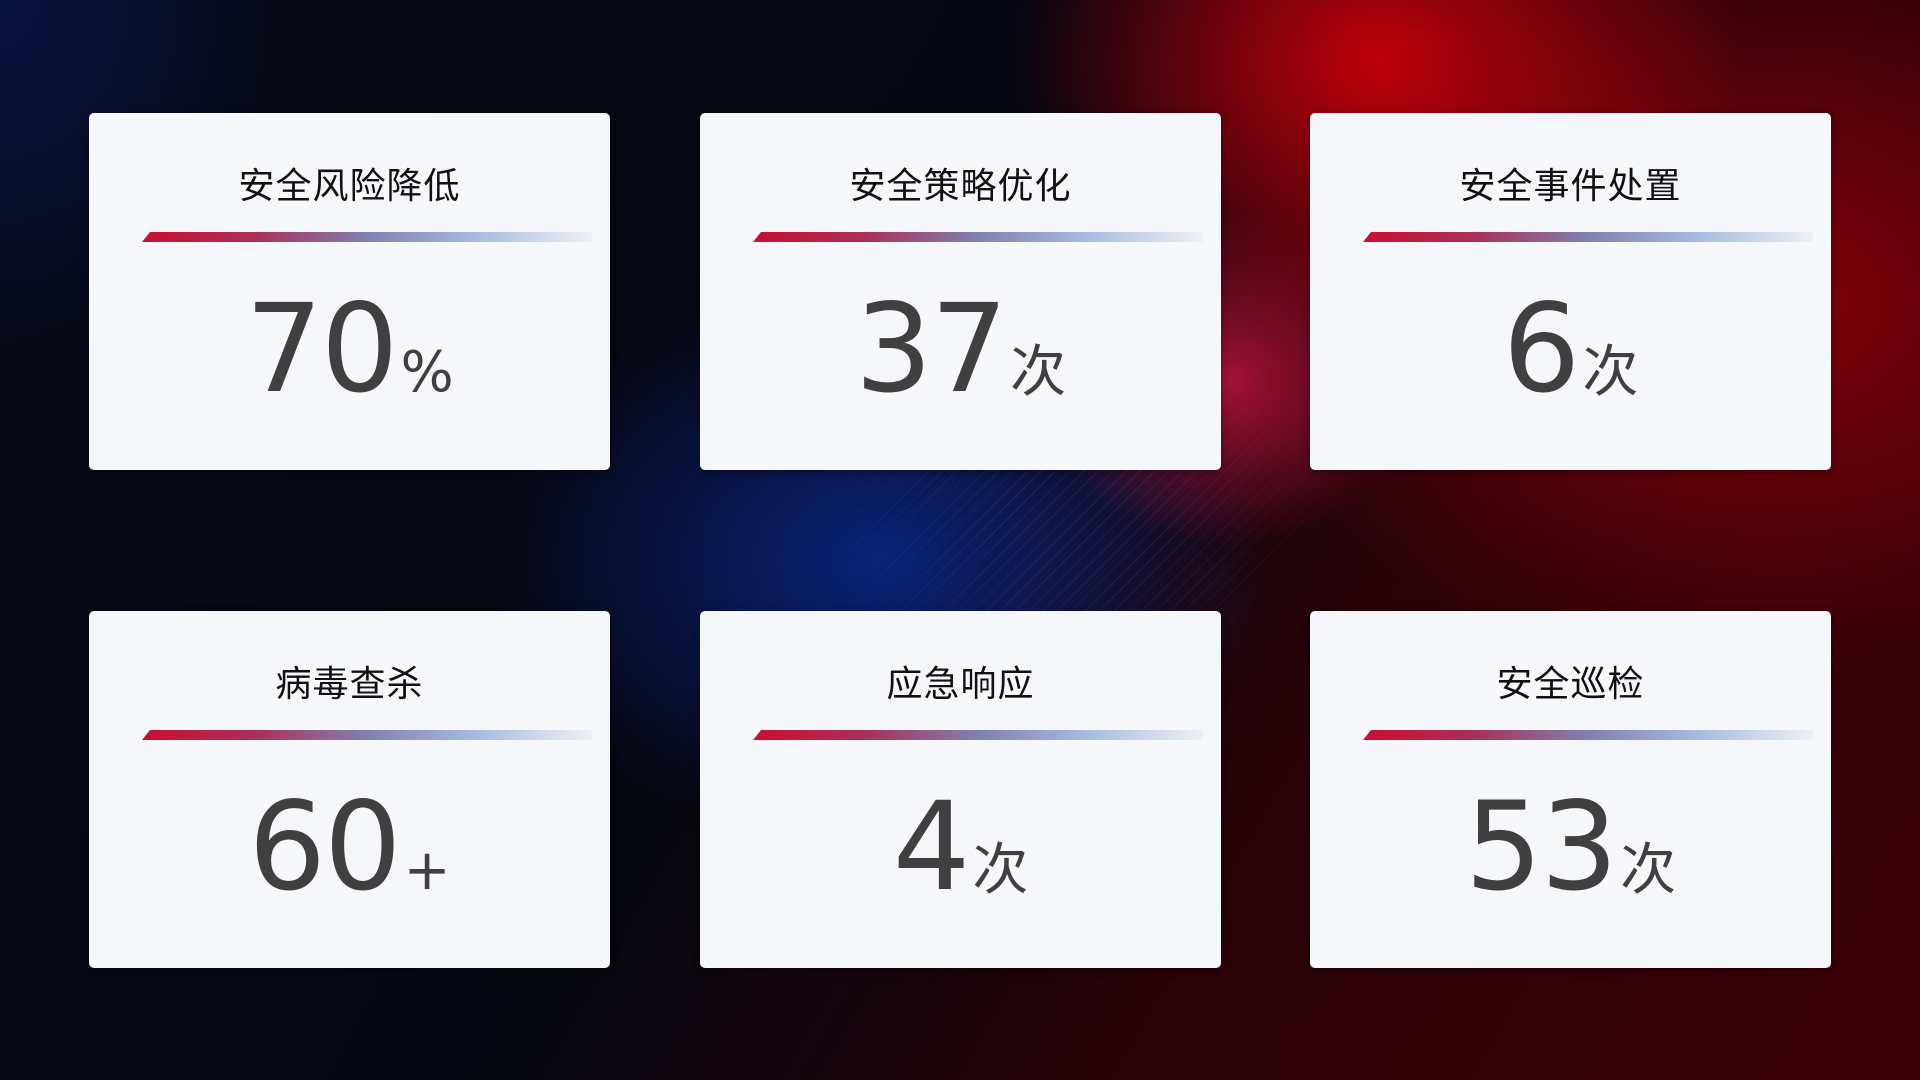  Describe the element at coordinates (349, 684) in the screenshot. I see `card-title: 病毒查杀` at that location.